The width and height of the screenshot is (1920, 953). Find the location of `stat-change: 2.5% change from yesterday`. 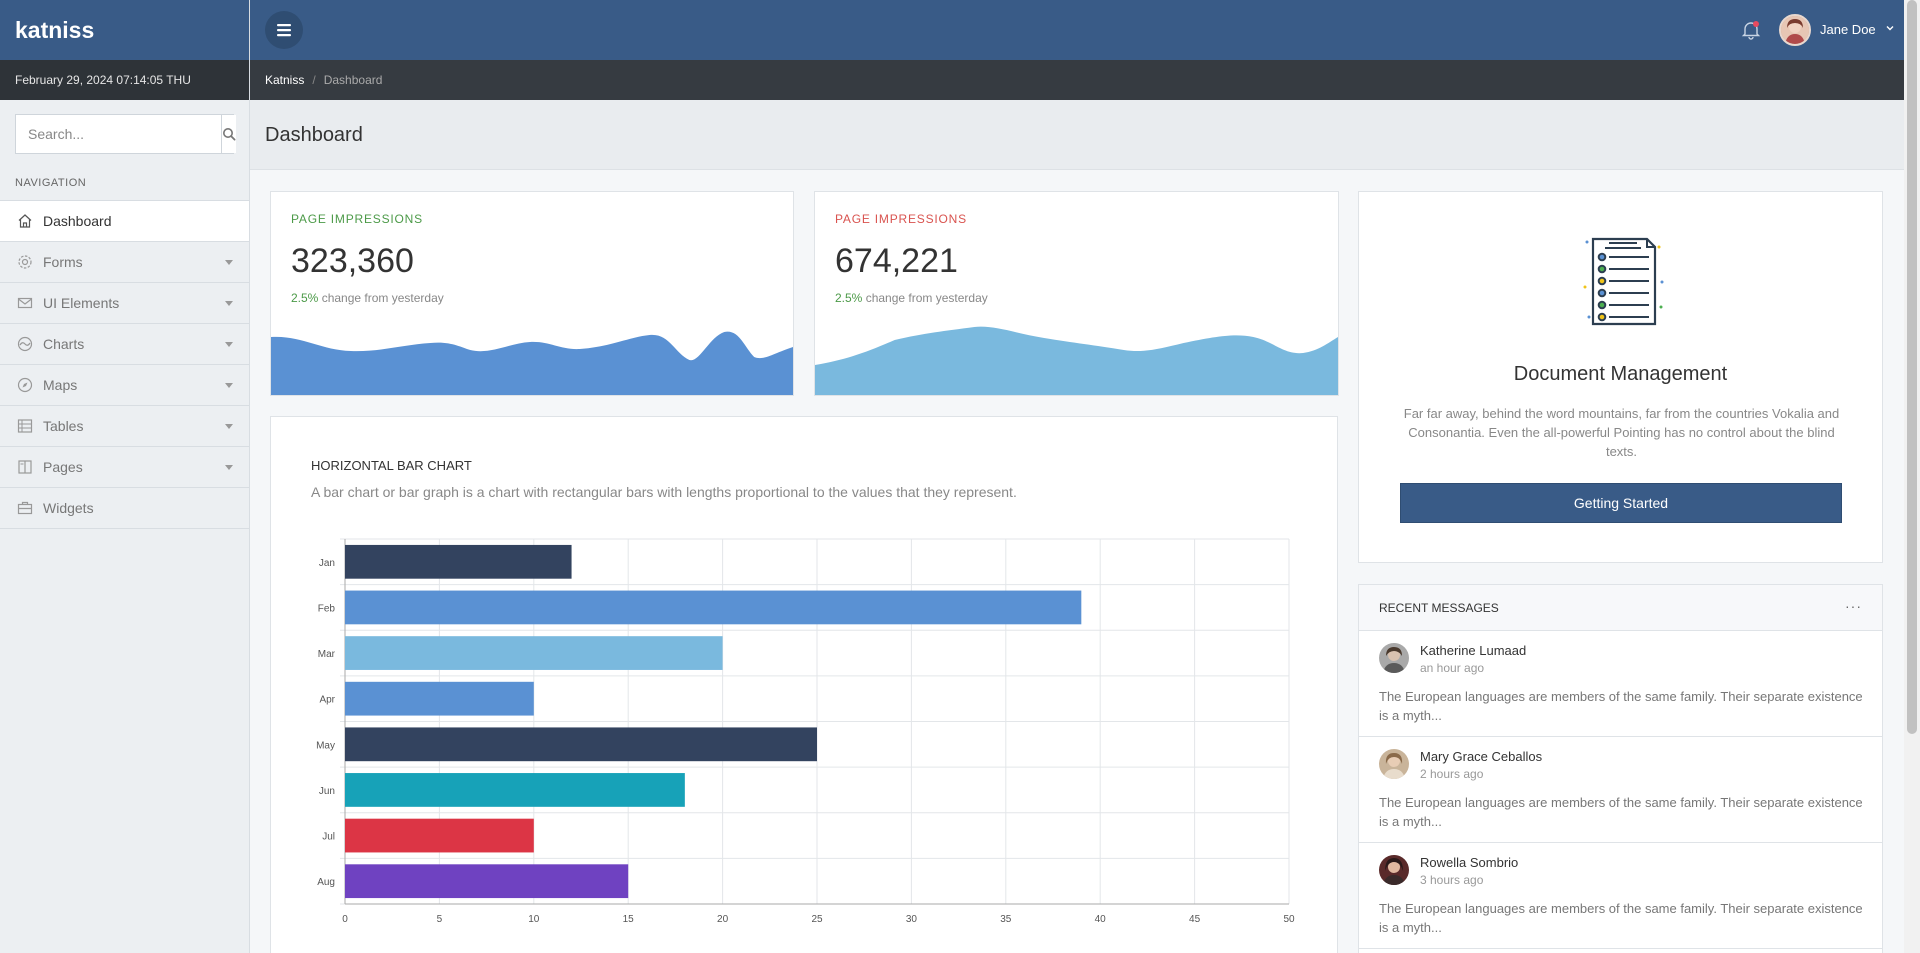

stat-change: 2.5% change from yesterday is located at coordinates (911, 298).